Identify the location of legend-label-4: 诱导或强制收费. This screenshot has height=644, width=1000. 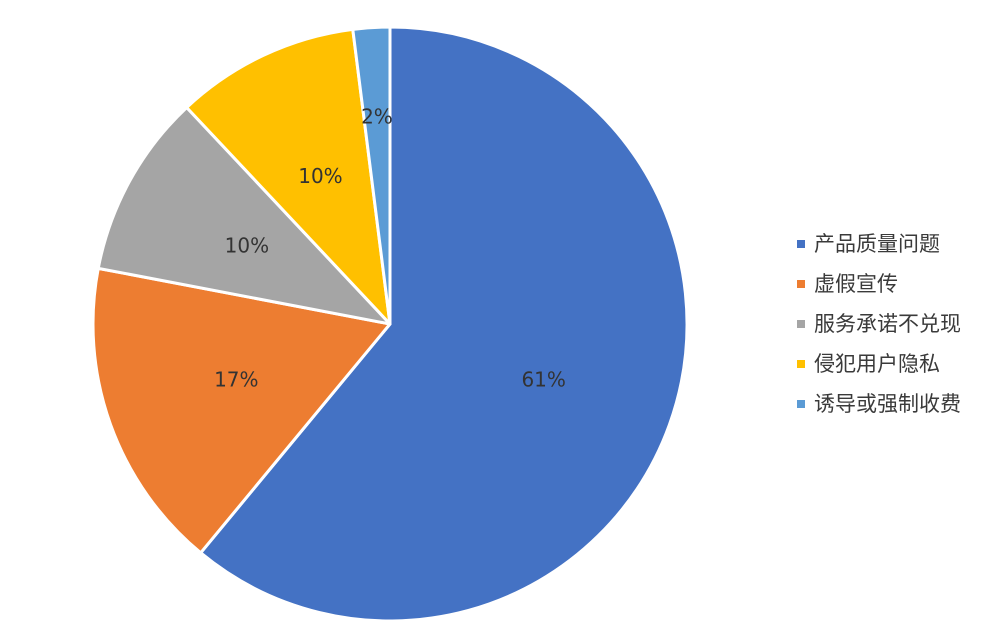
(887, 404).